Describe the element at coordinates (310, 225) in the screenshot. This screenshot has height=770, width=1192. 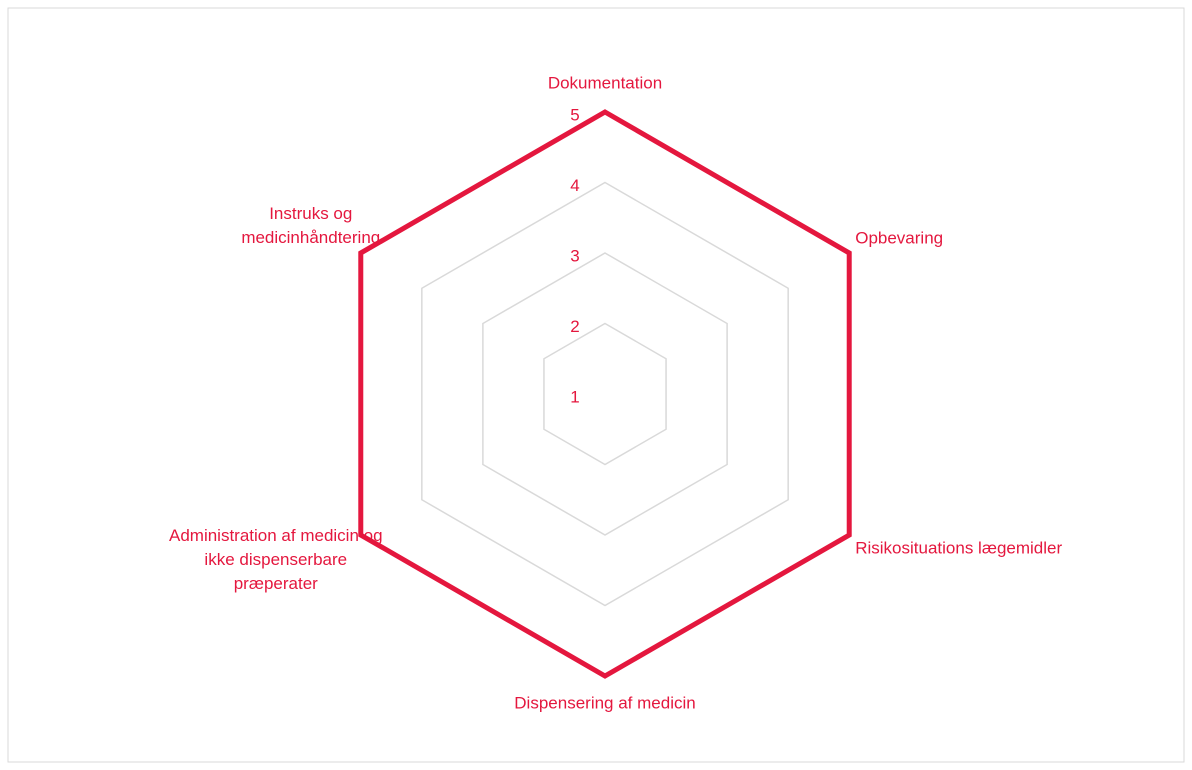
I see `category-label: Instruks og medicinhåndtering` at that location.